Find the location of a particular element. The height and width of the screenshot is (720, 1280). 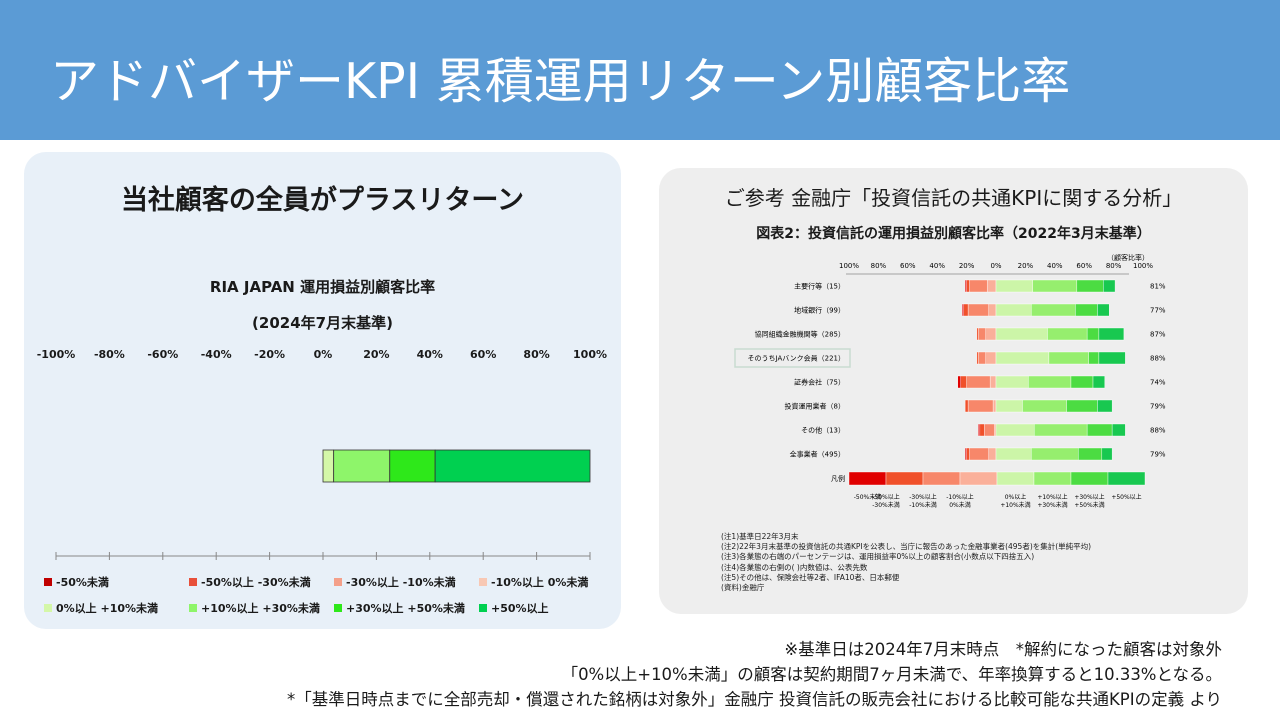

note-line: (資料)金融庁 is located at coordinates (743, 588).